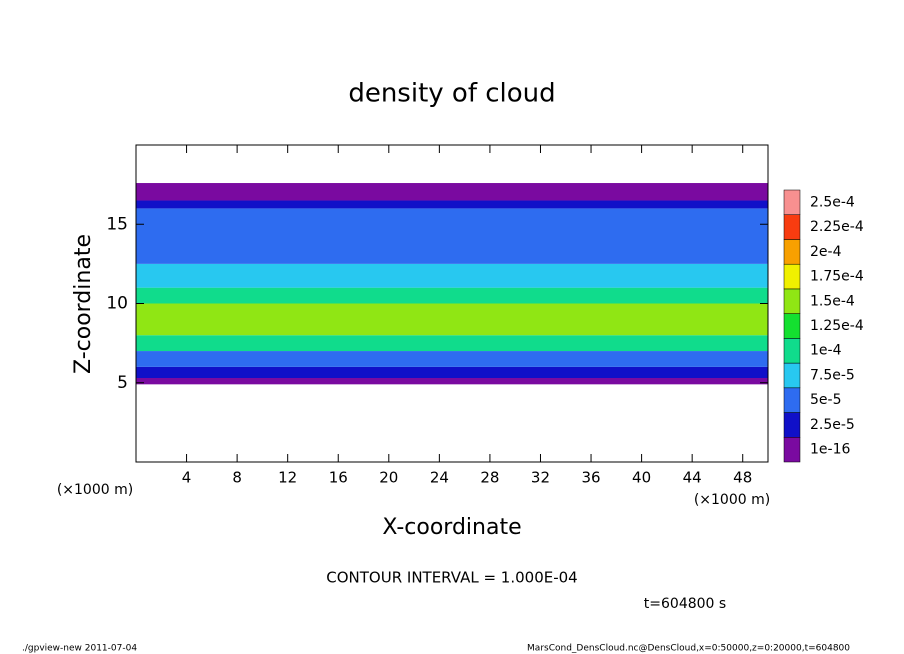 Image resolution: width=904 pixels, height=654 pixels. Describe the element at coordinates (117, 304) in the screenshot. I see `y-tick-label: 10` at that location.